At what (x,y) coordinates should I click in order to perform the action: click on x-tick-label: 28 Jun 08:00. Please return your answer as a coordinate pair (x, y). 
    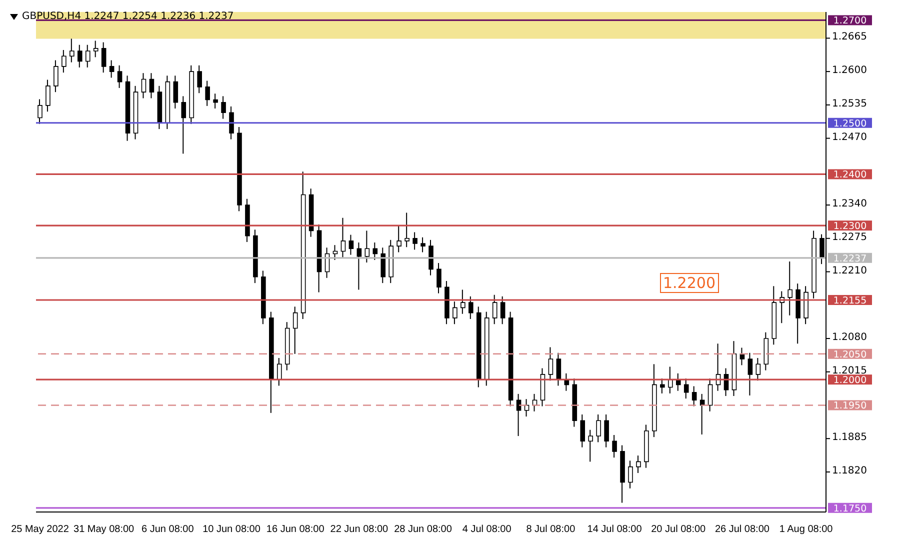
    Looking at the image, I should click on (423, 529).